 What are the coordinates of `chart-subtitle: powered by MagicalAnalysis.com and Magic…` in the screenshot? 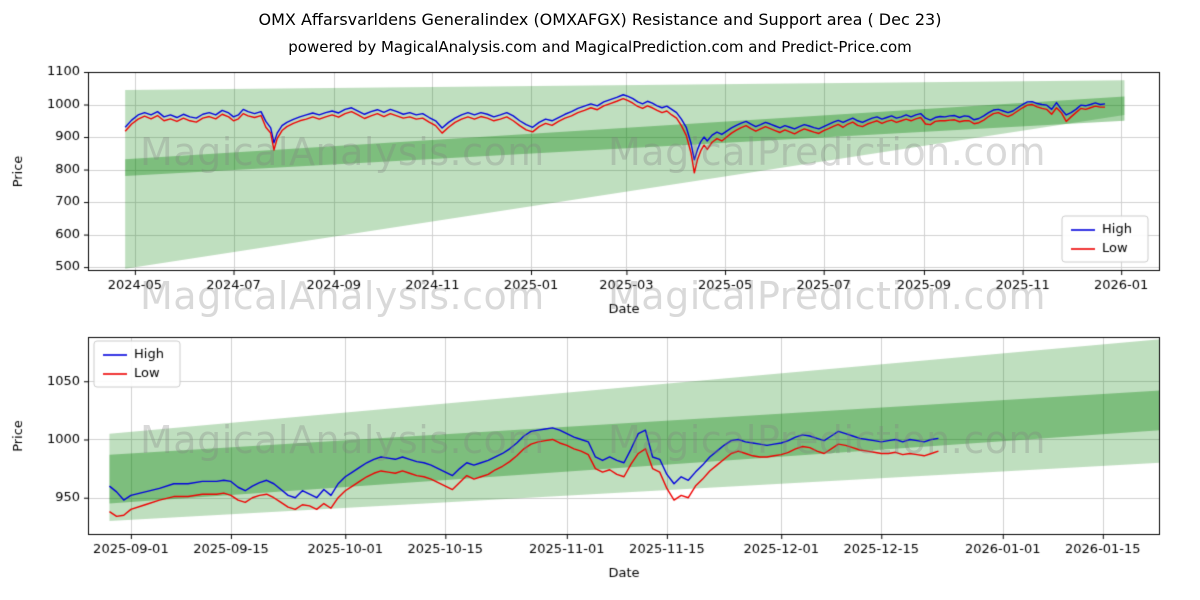 It's located at (600, 47).